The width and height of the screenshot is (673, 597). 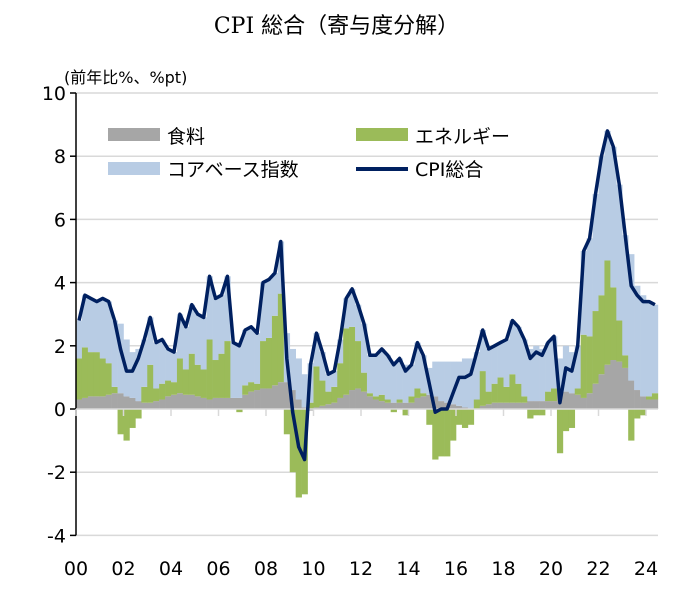 What do you see at coordinates (233, 170) in the screenshot?
I see `legend-label-core: コアベース指数` at bounding box center [233, 170].